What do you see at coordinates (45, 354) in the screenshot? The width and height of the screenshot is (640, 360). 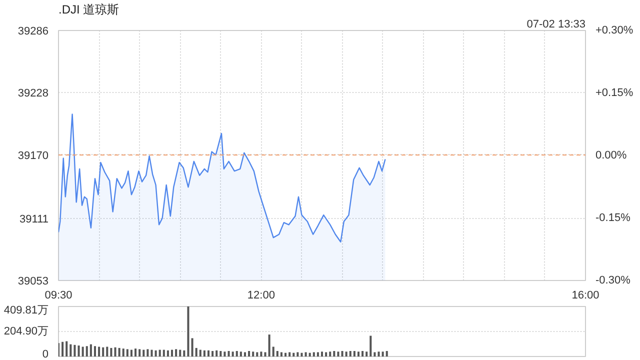 I see `y-tick-label: 0` at bounding box center [45, 354].